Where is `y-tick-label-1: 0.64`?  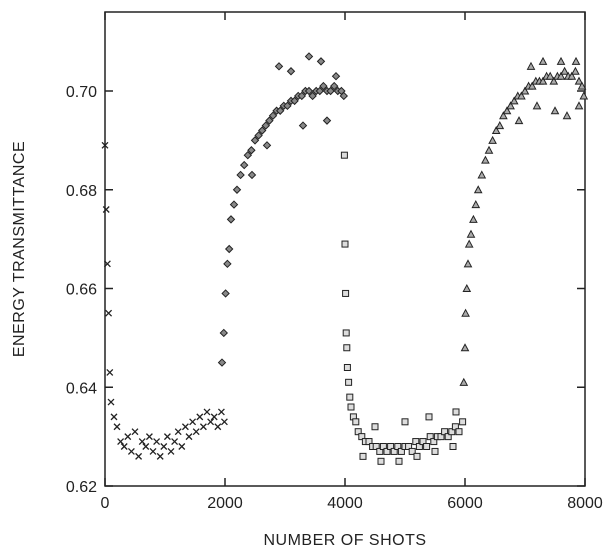
y-tick-label-1: 0.64 is located at coordinates (81, 388).